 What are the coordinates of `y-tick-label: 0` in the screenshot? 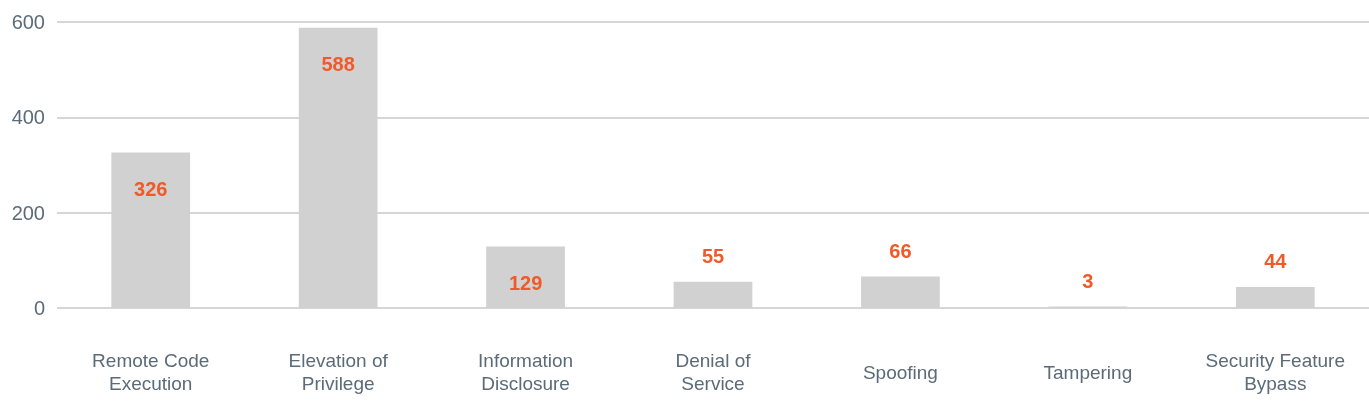 It's located at (39, 308).